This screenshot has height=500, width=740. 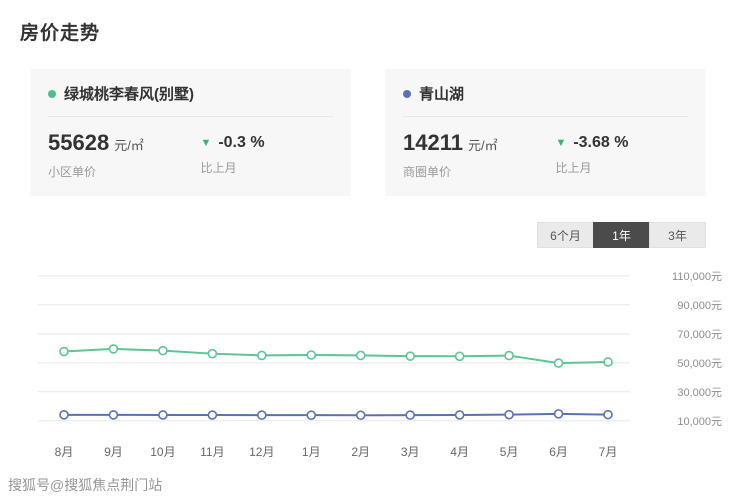 What do you see at coordinates (573, 168) in the screenshot?
I see `district-change-label: 比上月` at bounding box center [573, 168].